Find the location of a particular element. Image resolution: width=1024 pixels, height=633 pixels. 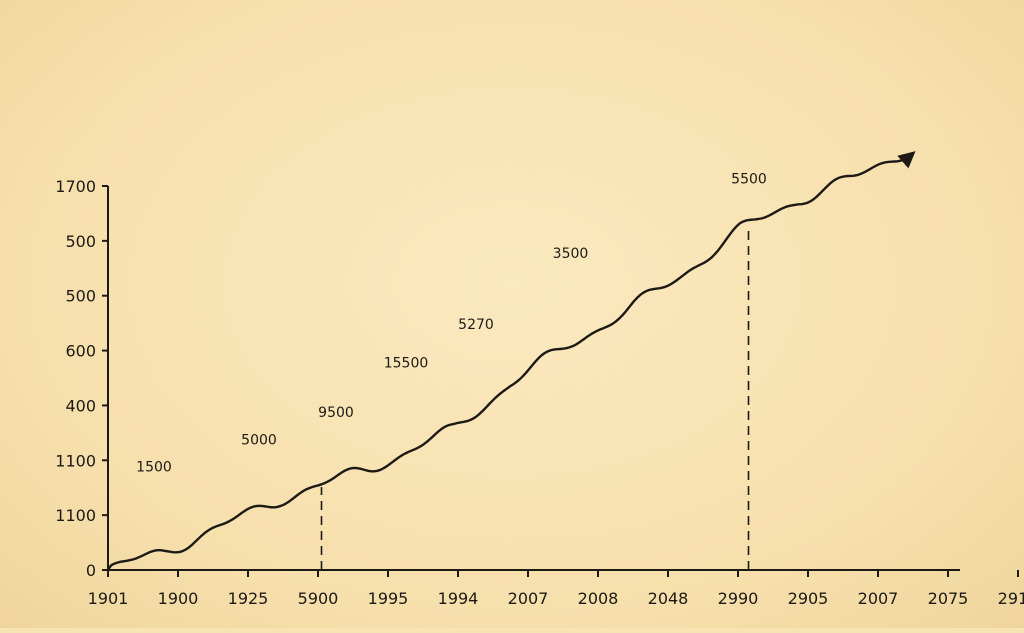

x-tick-label: 1925 is located at coordinates (248, 598).